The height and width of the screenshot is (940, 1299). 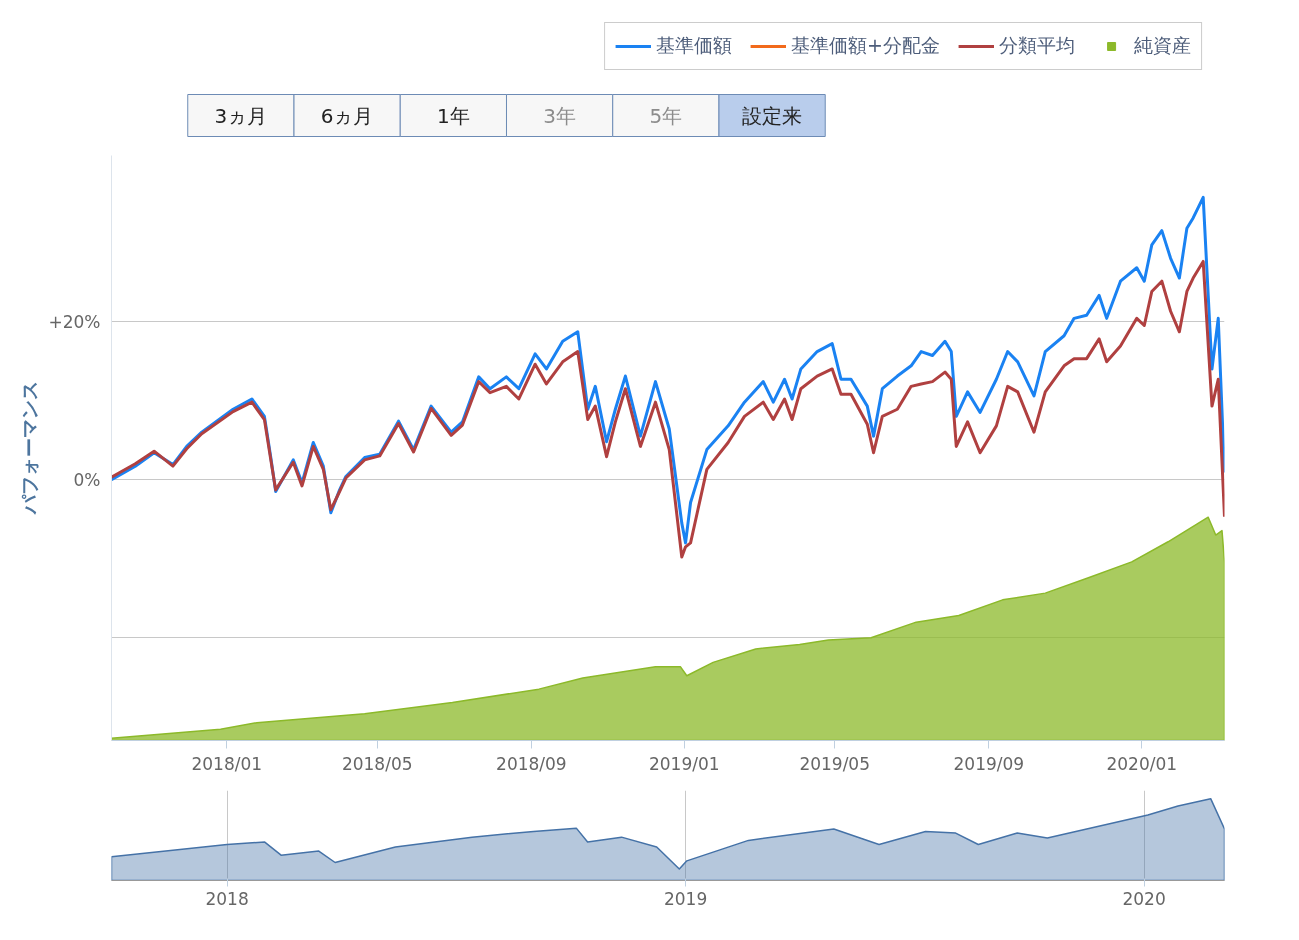 I want to click on x-tick-label: 2020/01, so click(x=1142, y=763).